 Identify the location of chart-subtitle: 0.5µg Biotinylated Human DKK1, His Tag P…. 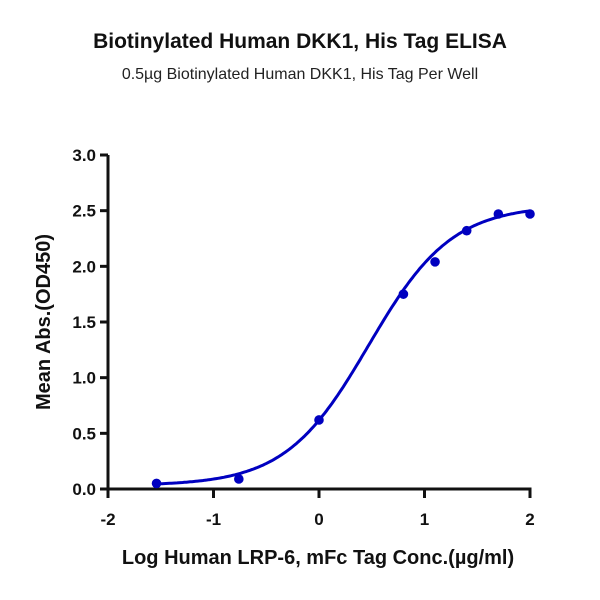
(300, 74).